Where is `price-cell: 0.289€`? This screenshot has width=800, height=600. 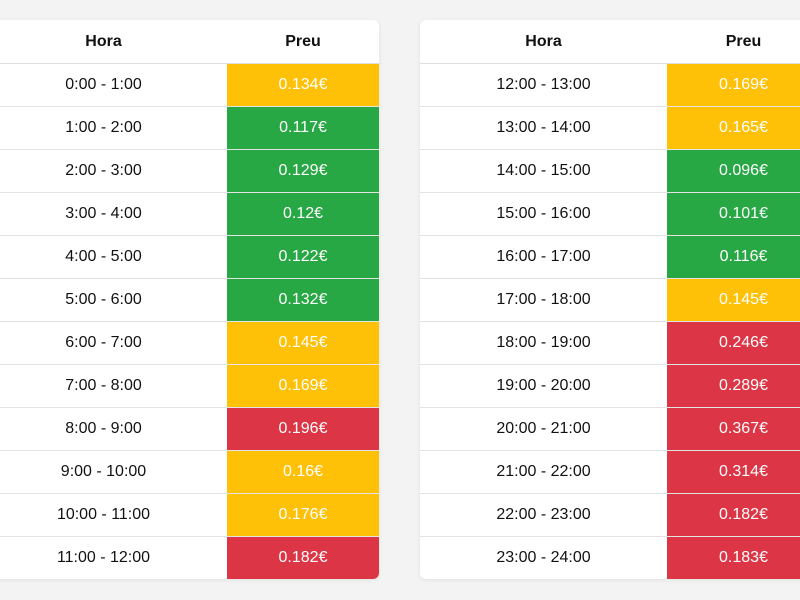
price-cell: 0.289€ is located at coordinates (733, 386).